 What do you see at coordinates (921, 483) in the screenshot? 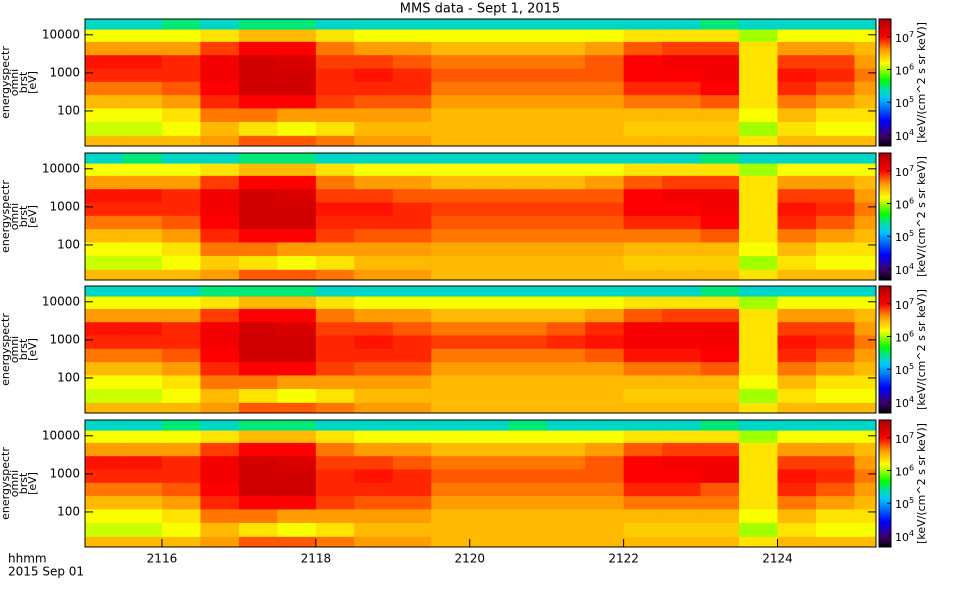
I see `colorbar-label: [keV/(cm^2 s sr keV)]` at bounding box center [921, 483].